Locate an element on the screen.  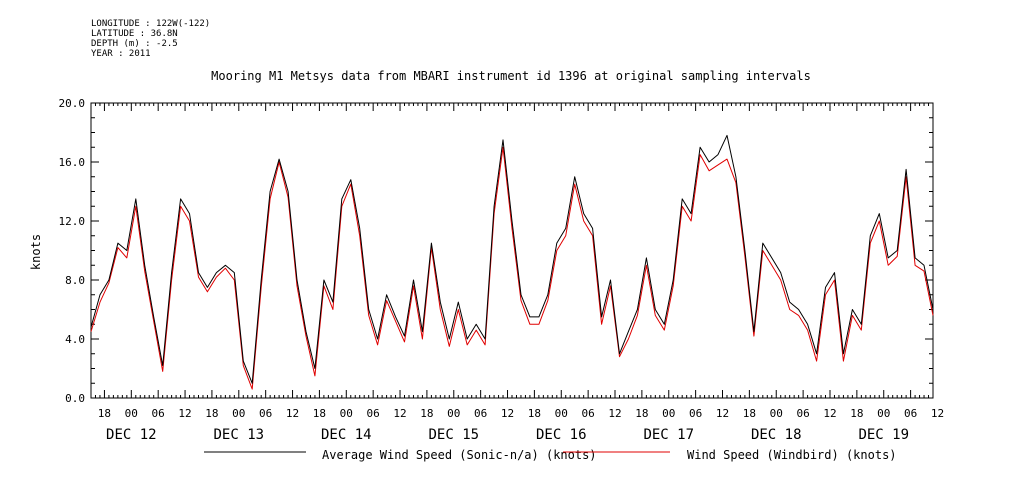
legend-label: Wind Speed (Windbird) (knots) is located at coordinates (792, 455).